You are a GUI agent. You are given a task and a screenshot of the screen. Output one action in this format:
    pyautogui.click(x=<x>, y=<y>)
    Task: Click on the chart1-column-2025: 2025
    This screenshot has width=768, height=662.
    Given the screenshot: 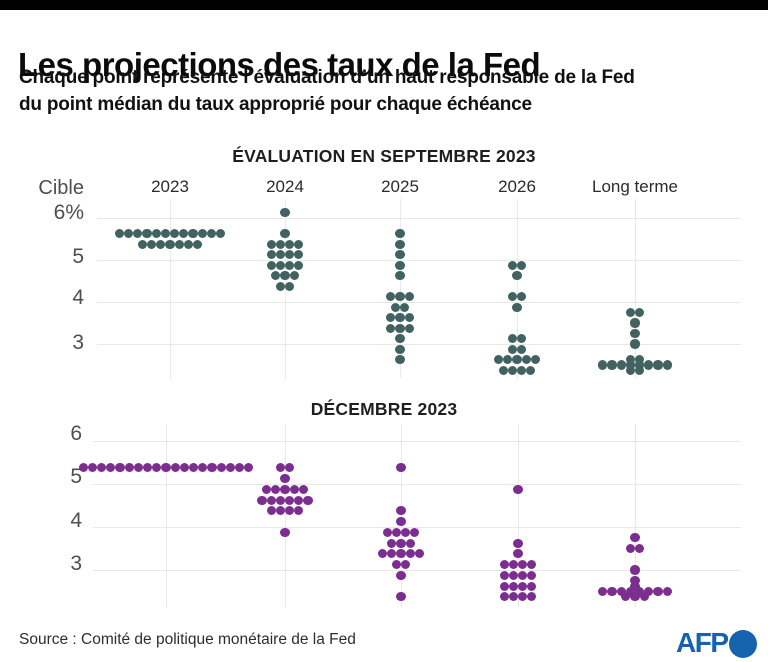 What is the action you would take?
    pyautogui.click(x=400, y=186)
    